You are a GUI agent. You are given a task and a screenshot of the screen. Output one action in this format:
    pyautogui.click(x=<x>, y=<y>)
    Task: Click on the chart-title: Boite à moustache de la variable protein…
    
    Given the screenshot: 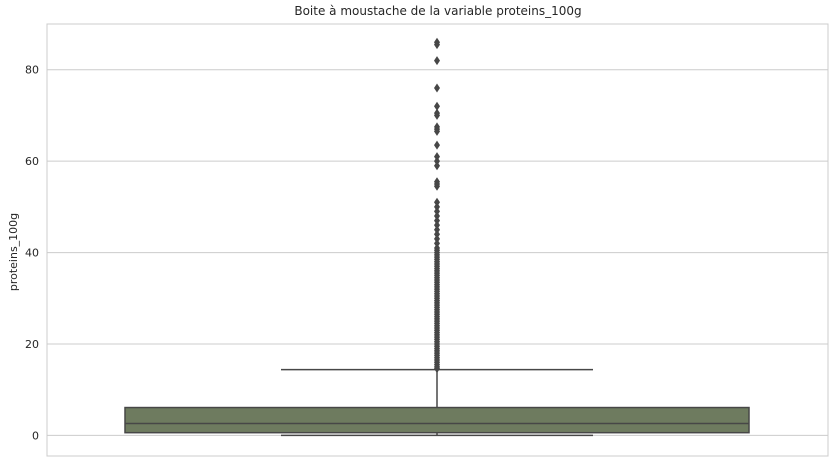 What is the action you would take?
    pyautogui.click(x=437, y=11)
    